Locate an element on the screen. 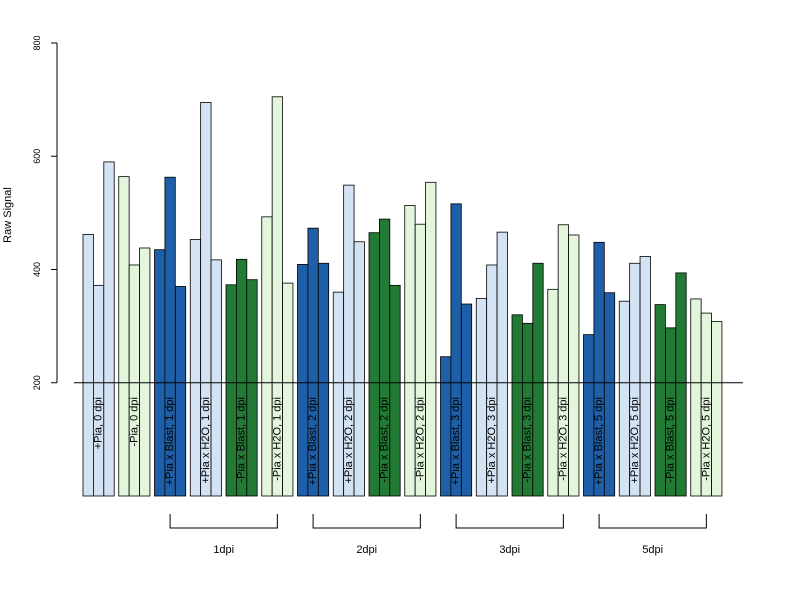 Image resolution: width=800 pixels, height=600 pixels. bar-category-label: +Pia x H2O, 5 dpi is located at coordinates (635, 440).